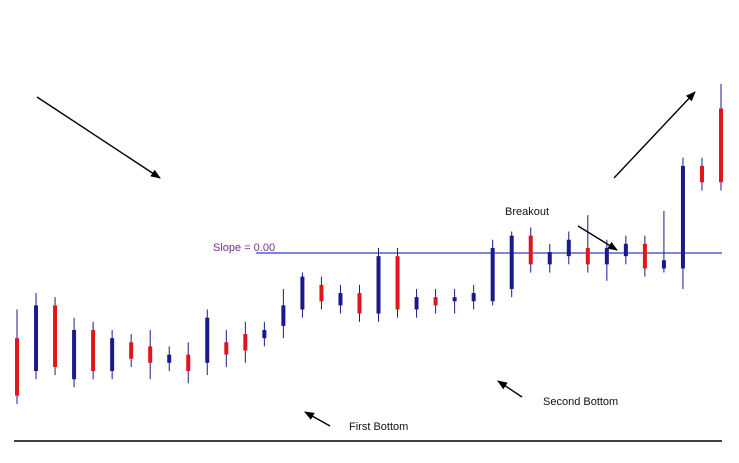  What do you see at coordinates (580, 402) in the screenshot?
I see `second-bottom-label: Second Bottom` at bounding box center [580, 402].